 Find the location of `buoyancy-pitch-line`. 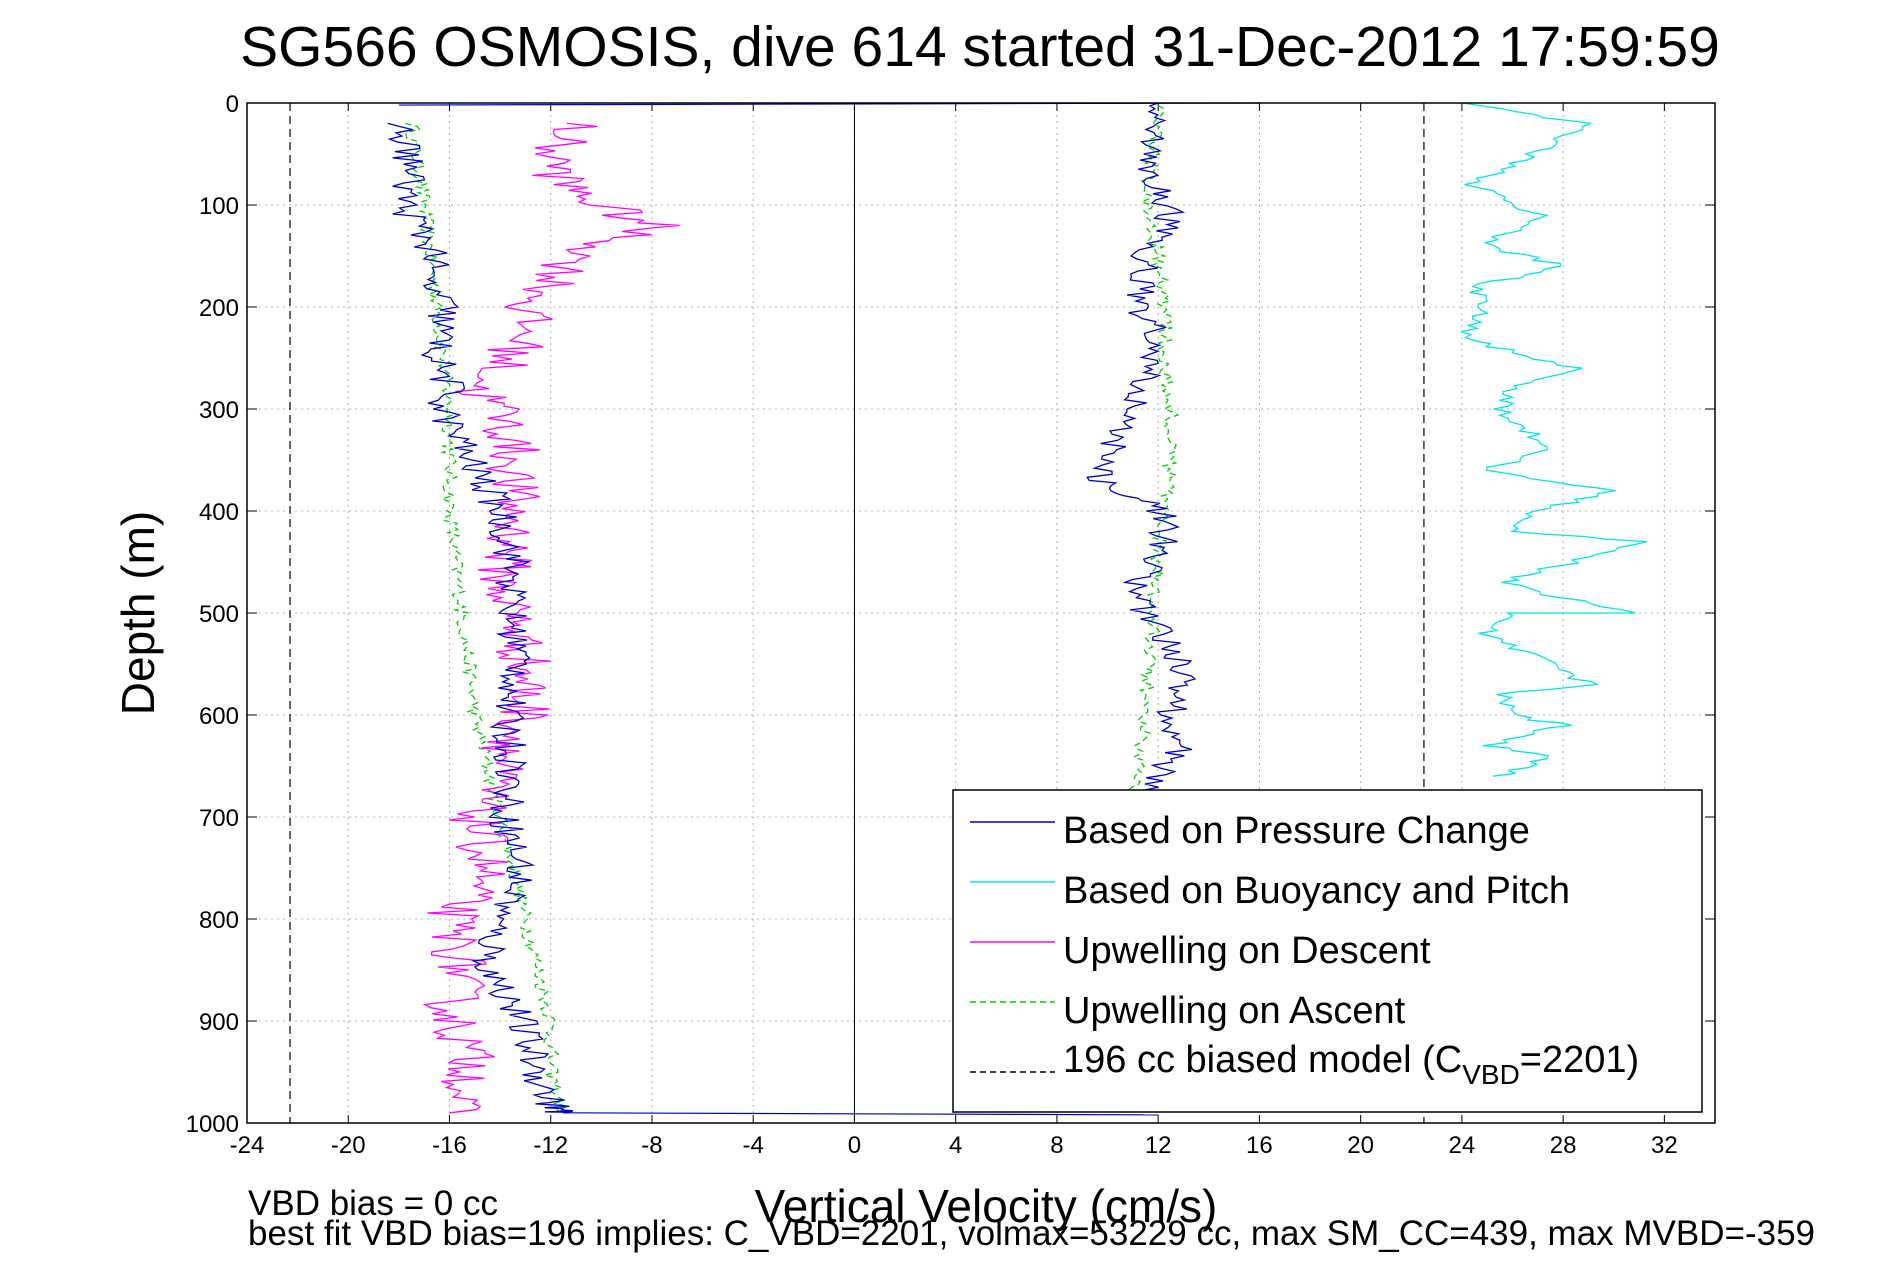

buoyancy-pitch-line is located at coordinates (1553, 439).